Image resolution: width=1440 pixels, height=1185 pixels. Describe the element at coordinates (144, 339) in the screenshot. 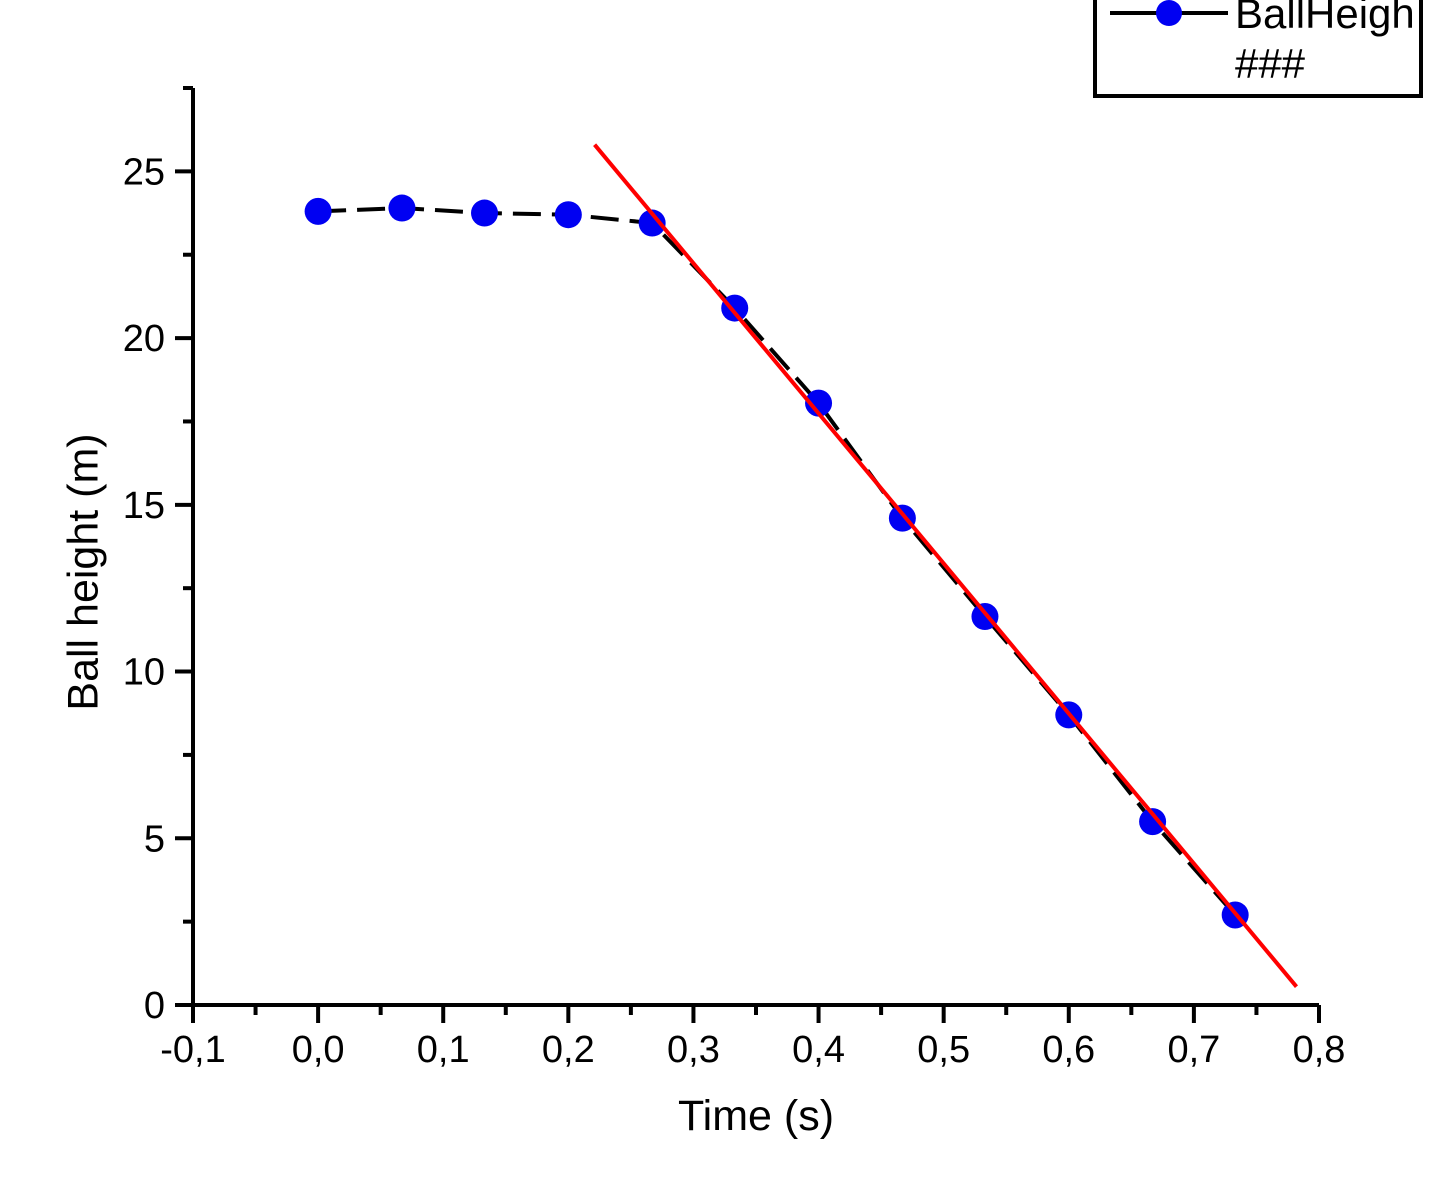

I see `y-tick-label: 20` at that location.